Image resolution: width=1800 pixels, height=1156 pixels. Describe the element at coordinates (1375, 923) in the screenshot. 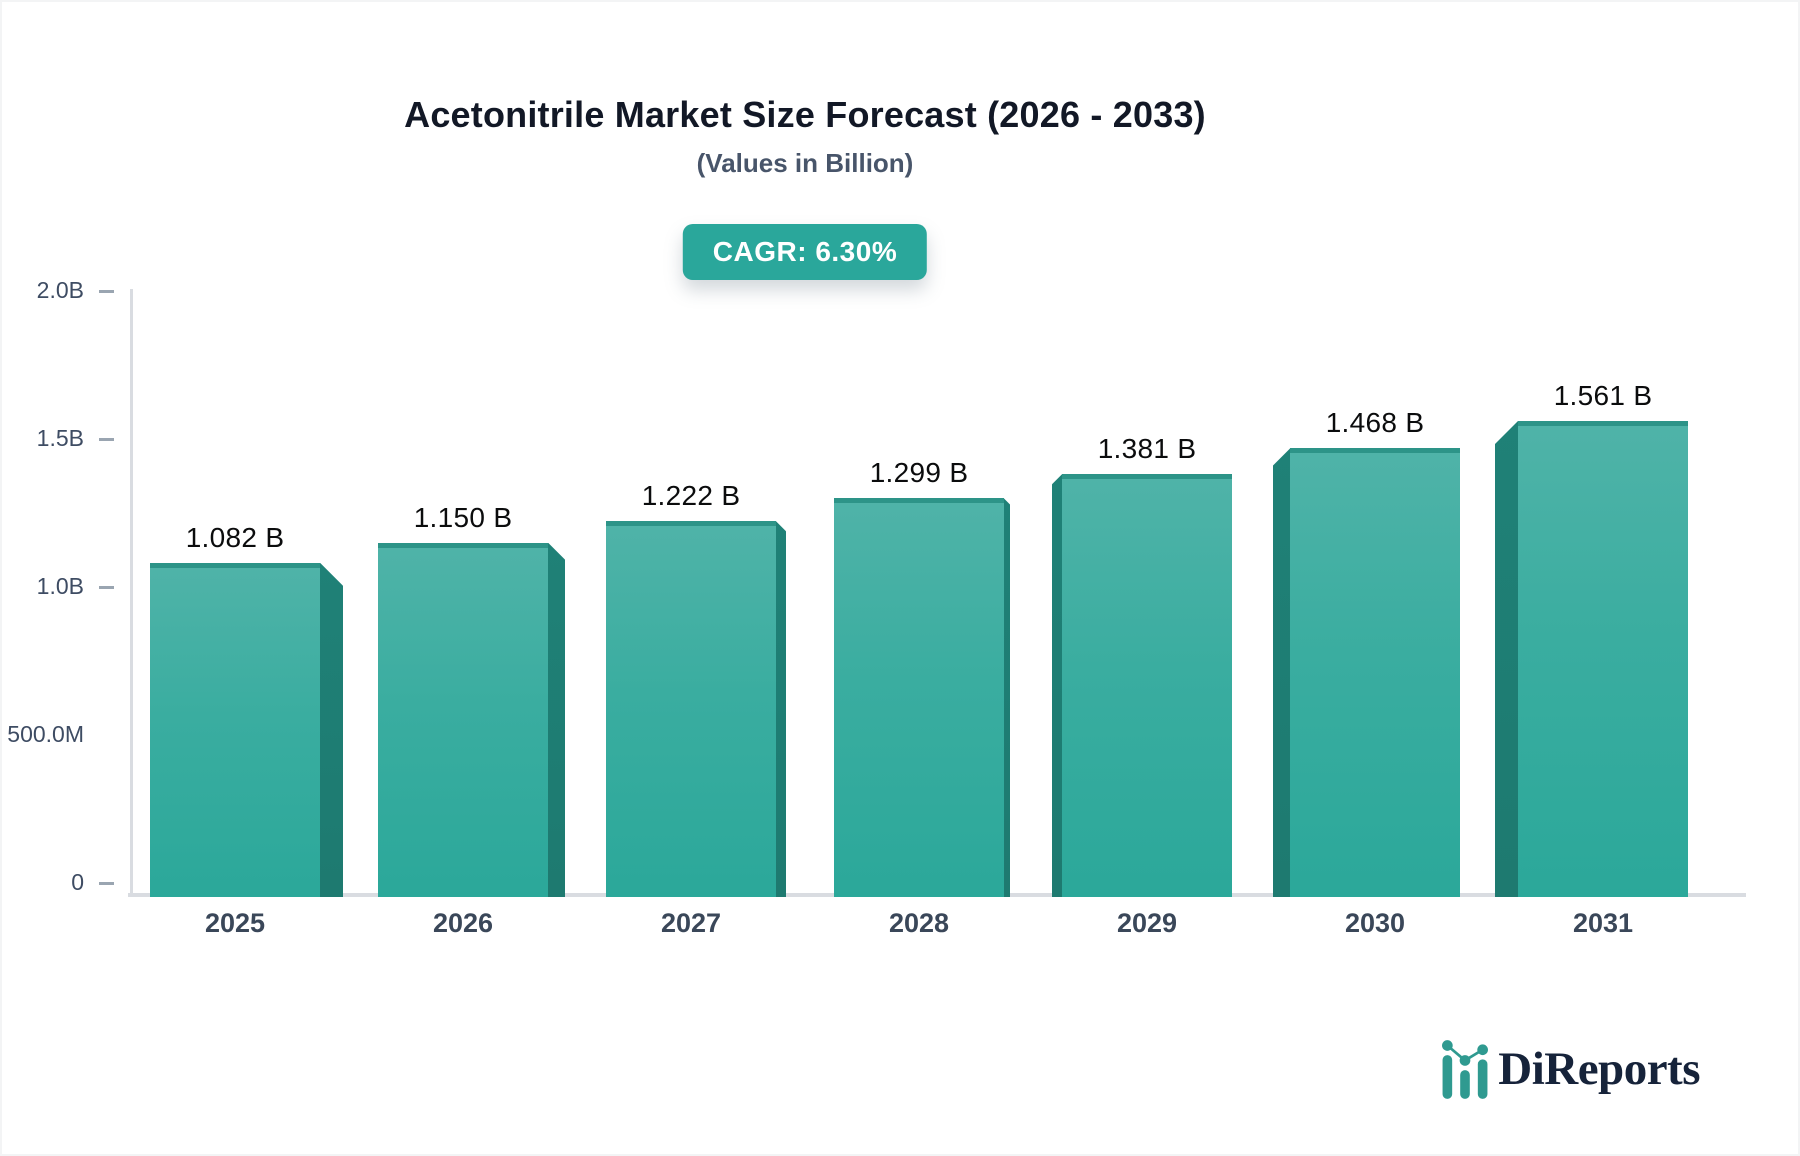

I see `x-axis-label-2030: 2030` at that location.